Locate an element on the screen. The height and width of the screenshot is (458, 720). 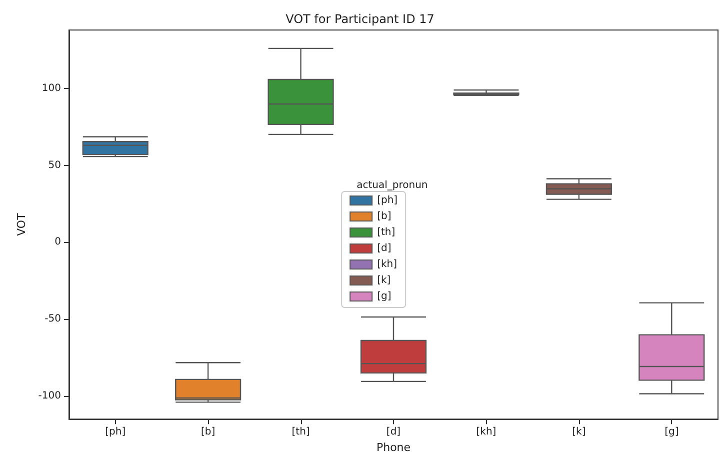
y-tick-label: 100 is located at coordinates (51, 88).